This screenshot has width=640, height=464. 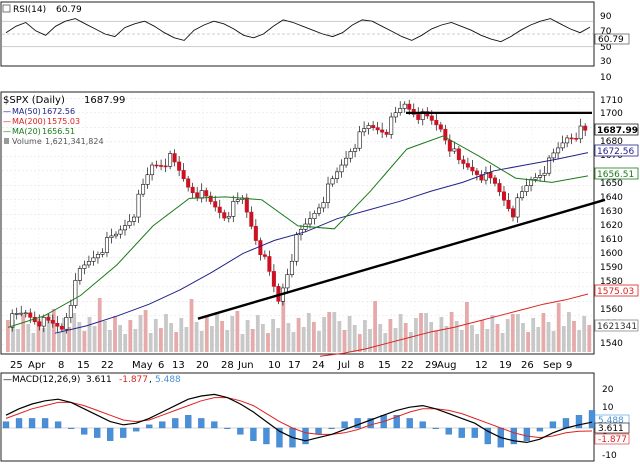 I want to click on macd-mark: —, so click(x=7, y=380).